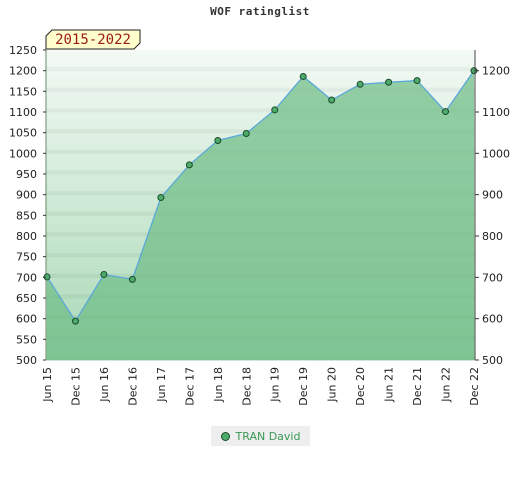 The width and height of the screenshot is (520, 480). What do you see at coordinates (104, 385) in the screenshot?
I see `x-tick-label: Jun 16` at bounding box center [104, 385].